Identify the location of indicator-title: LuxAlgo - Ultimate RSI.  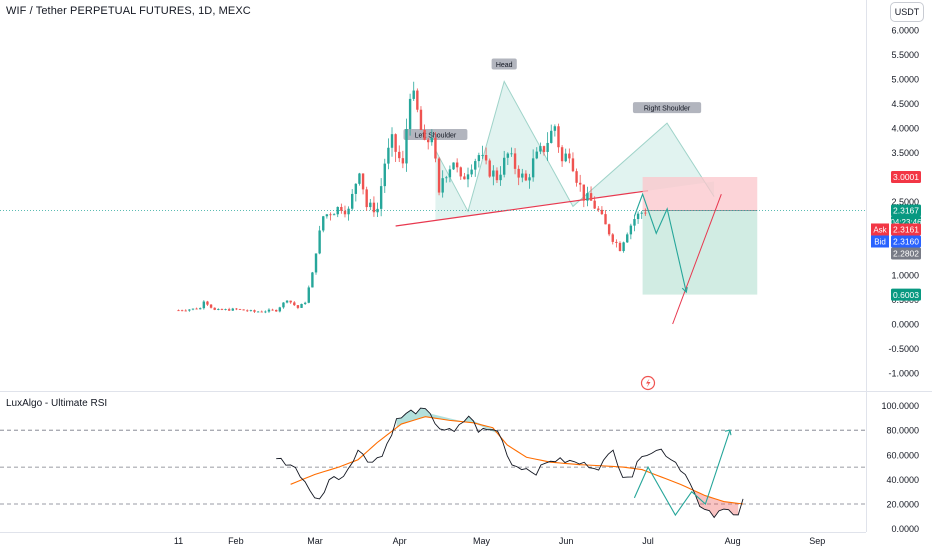
(57, 403).